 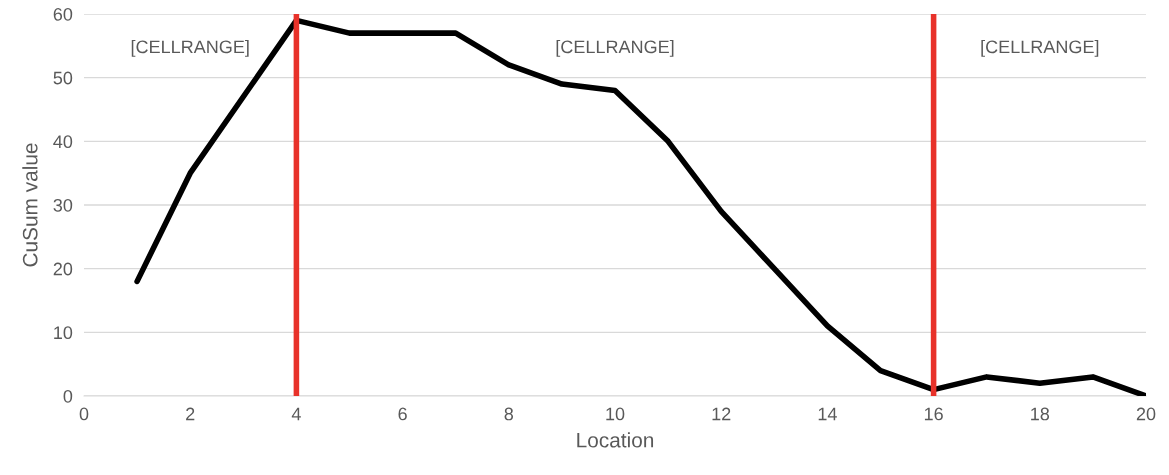 What do you see at coordinates (63, 142) in the screenshot?
I see `y-tick-label: 40` at bounding box center [63, 142].